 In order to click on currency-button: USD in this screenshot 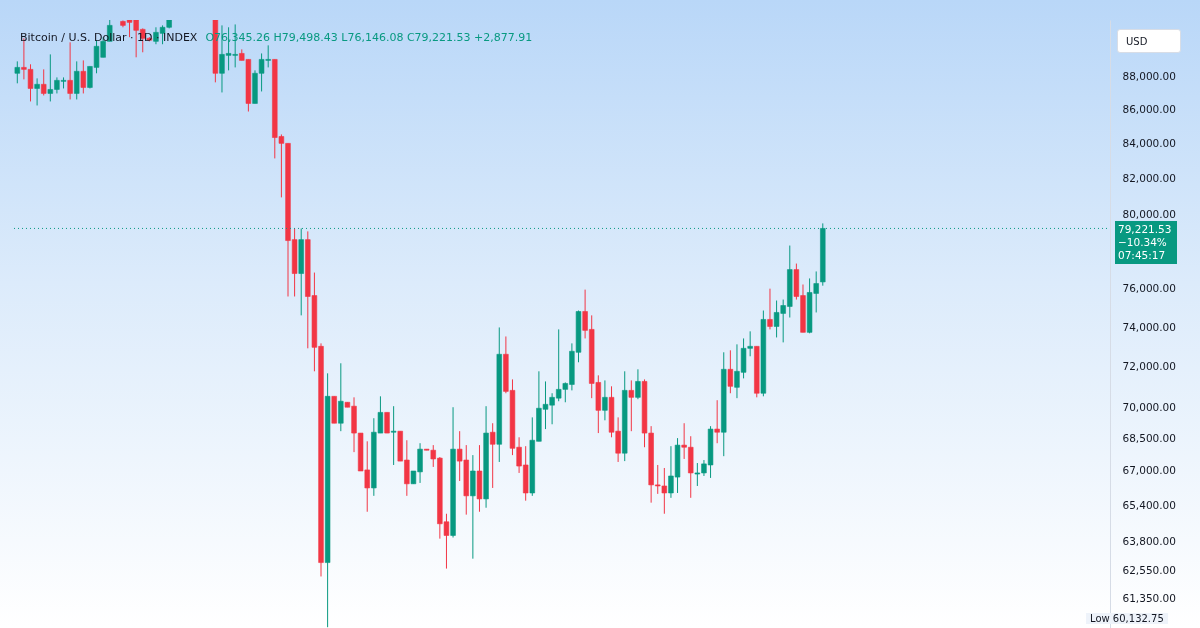, I will do `click(1149, 41)`.